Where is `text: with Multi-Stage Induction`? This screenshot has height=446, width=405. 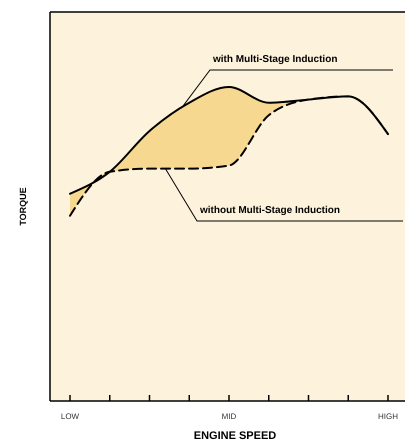 text: with Multi-Stage Induction is located at coordinates (275, 59).